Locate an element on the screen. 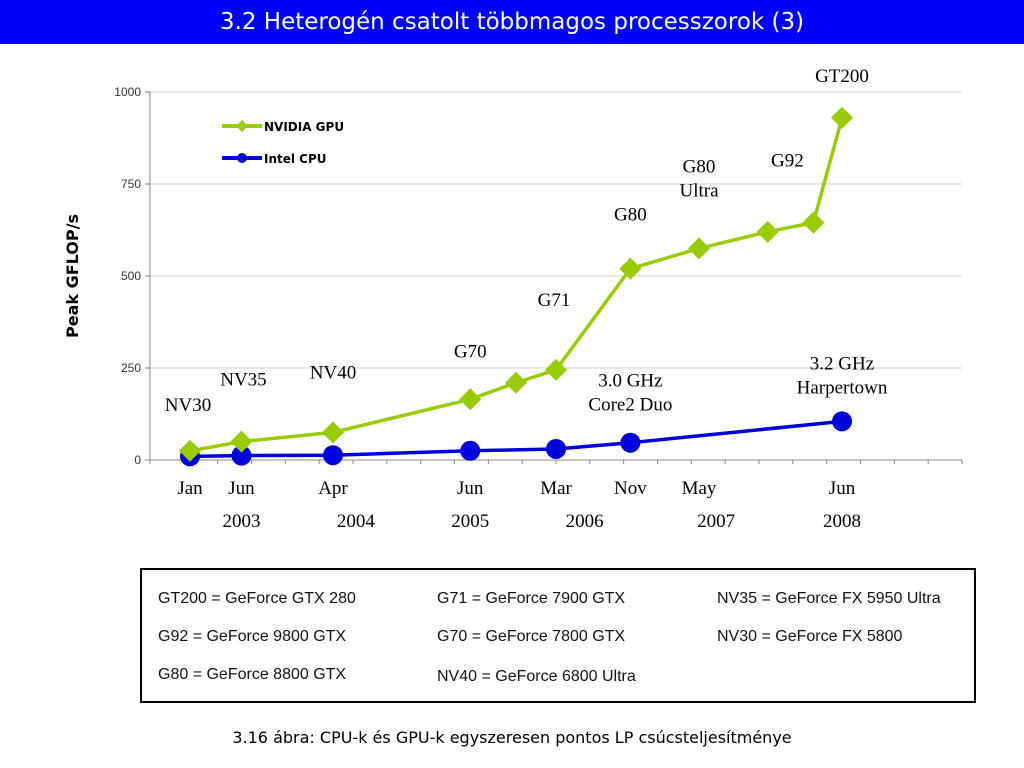  annotation-label: G80 is located at coordinates (630, 215).